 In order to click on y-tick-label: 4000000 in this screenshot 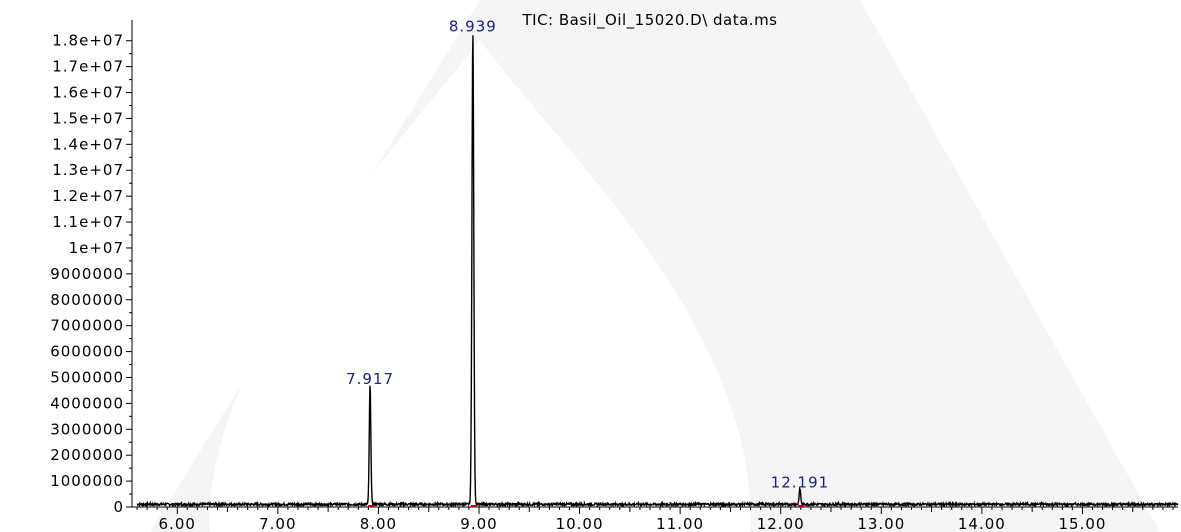, I will do `click(87, 403)`.